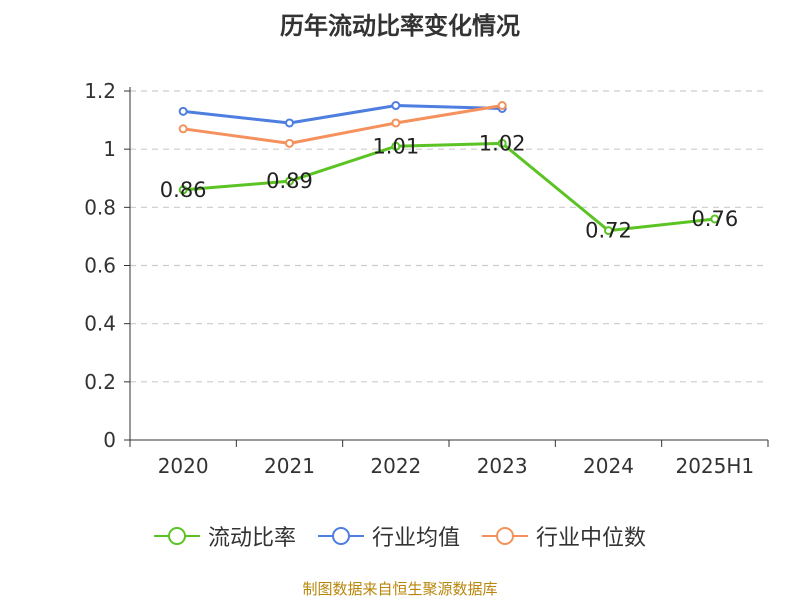  What do you see at coordinates (343, 114) in the screenshot?
I see `series-line-industry-mean` at bounding box center [343, 114].